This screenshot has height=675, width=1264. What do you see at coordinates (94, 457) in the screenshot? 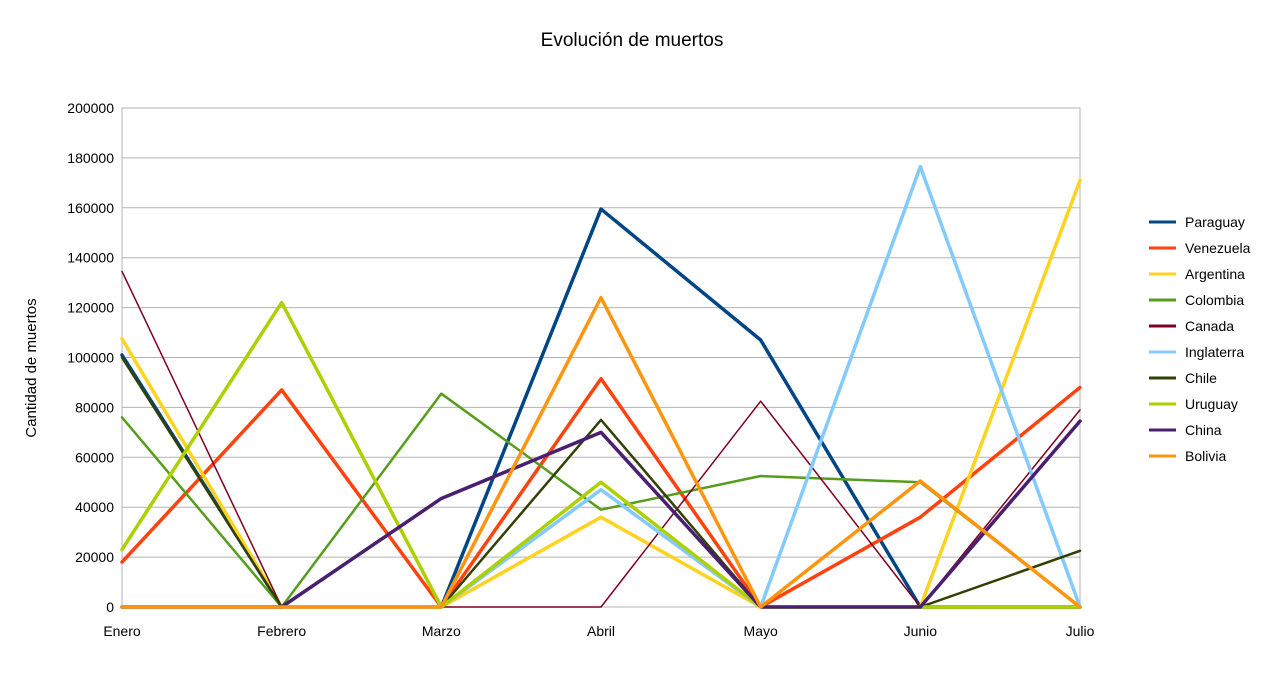
I see `y-tick-label: 60000` at bounding box center [94, 457].